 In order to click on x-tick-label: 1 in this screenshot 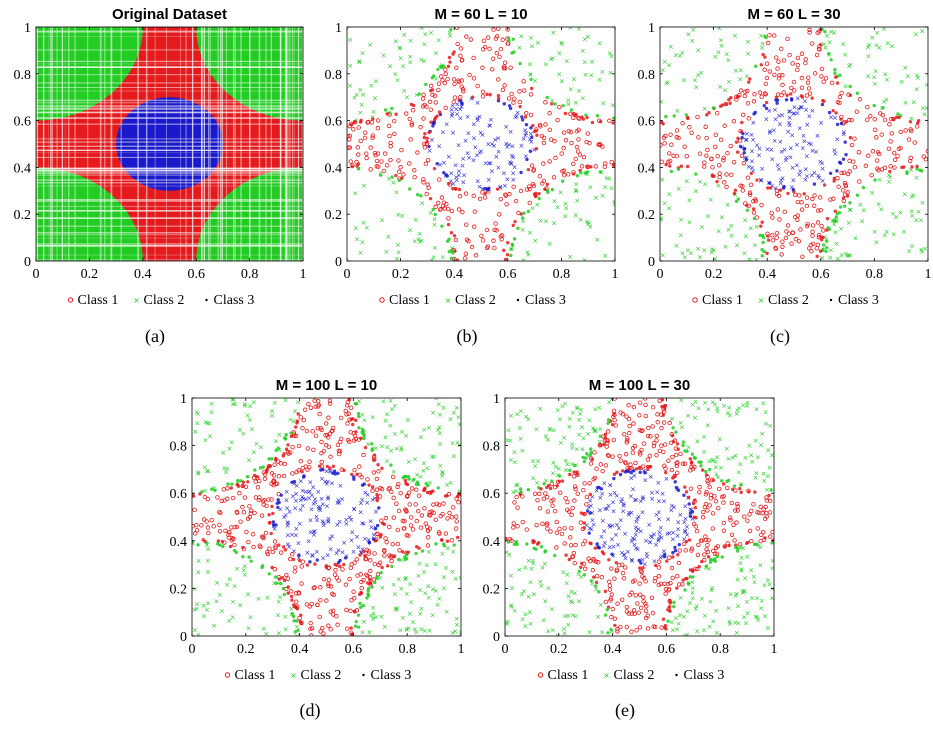, I will do `click(615, 274)`.